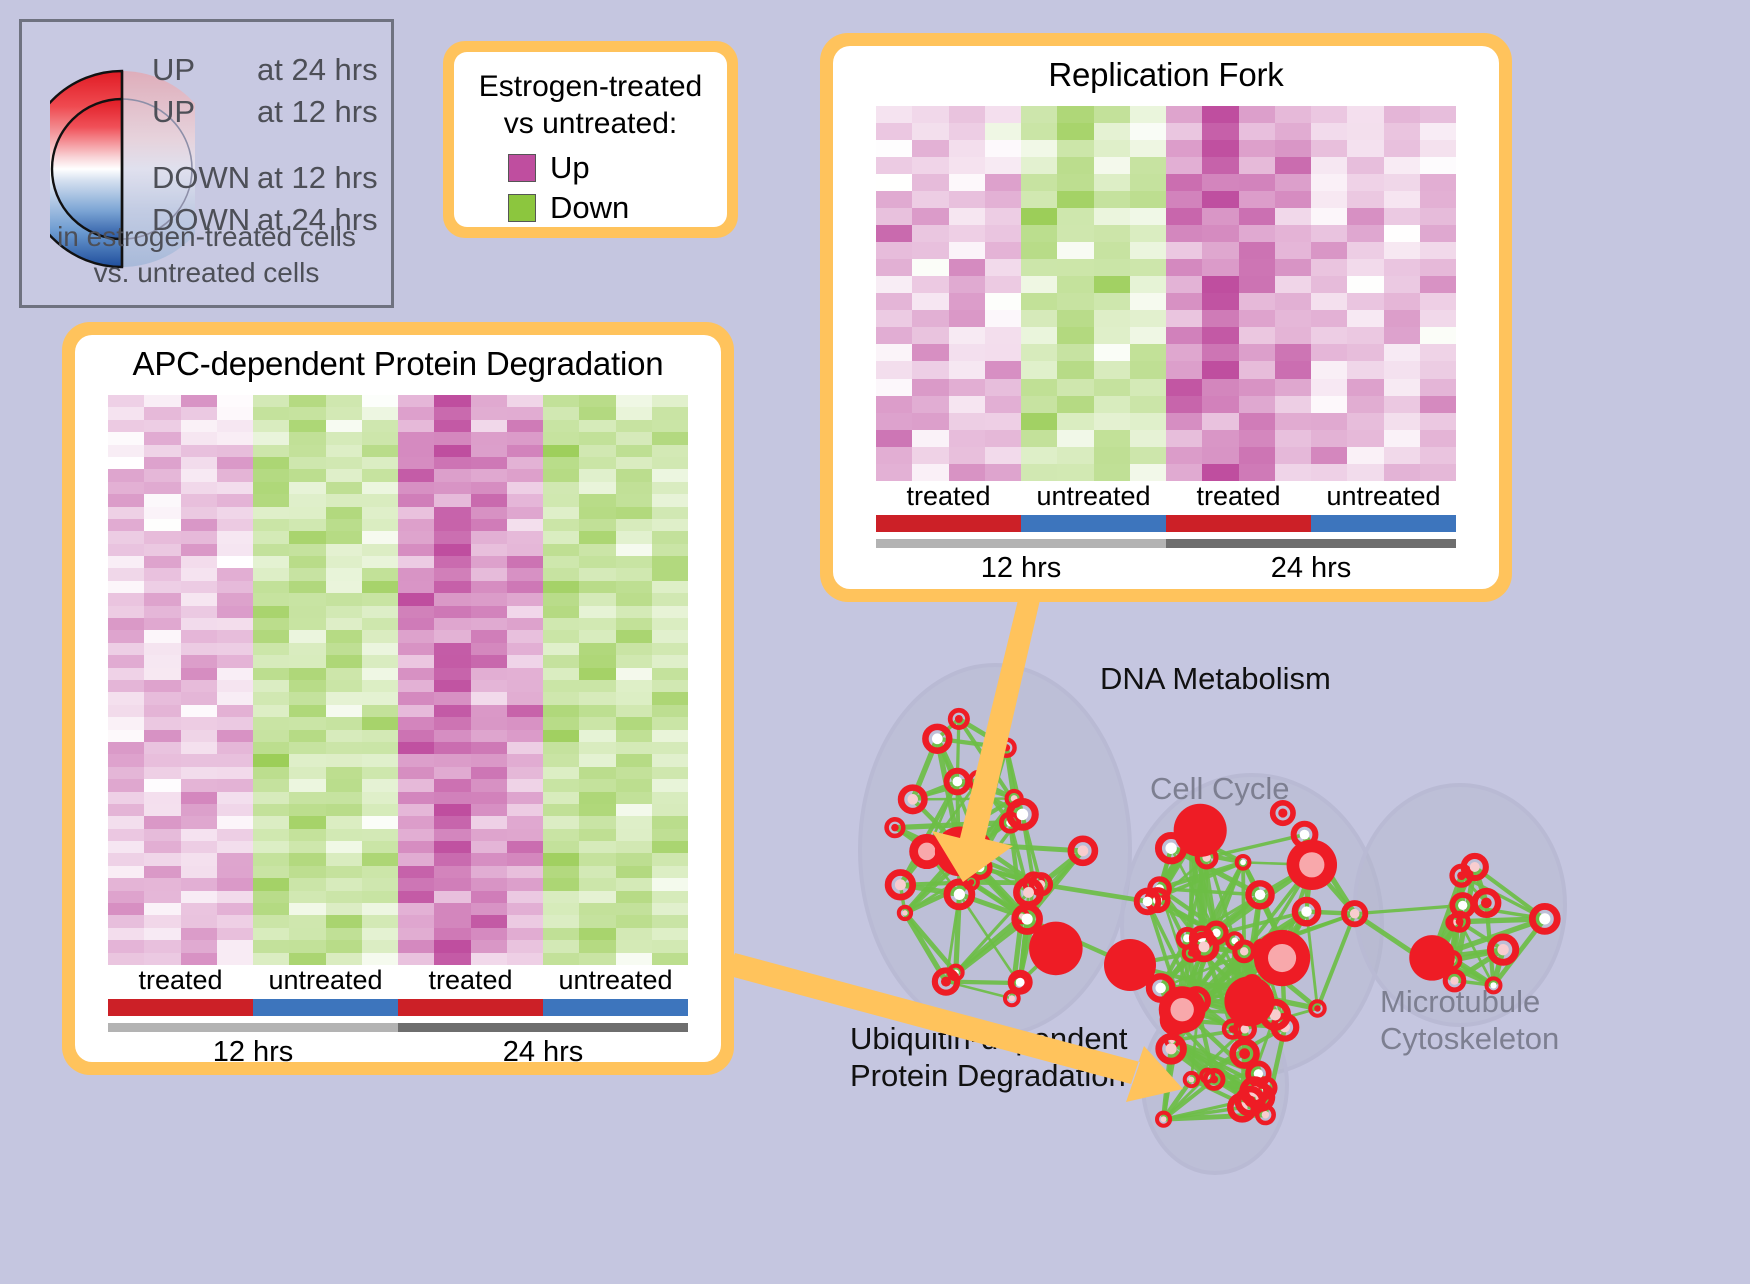  Describe the element at coordinates (1215, 678) in the screenshot. I see `cluster-label-dna-metabolism: DNA Metabolism` at that location.